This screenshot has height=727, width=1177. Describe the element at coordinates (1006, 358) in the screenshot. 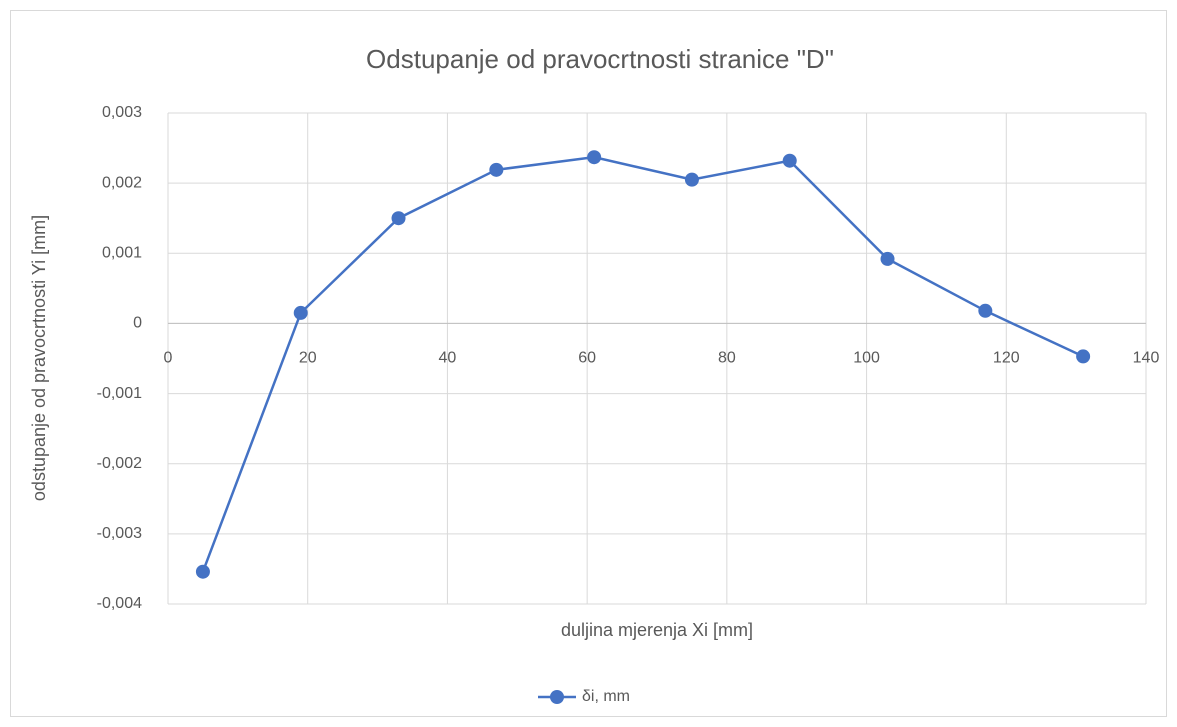

I see `x-tick-label: 120` at that location.